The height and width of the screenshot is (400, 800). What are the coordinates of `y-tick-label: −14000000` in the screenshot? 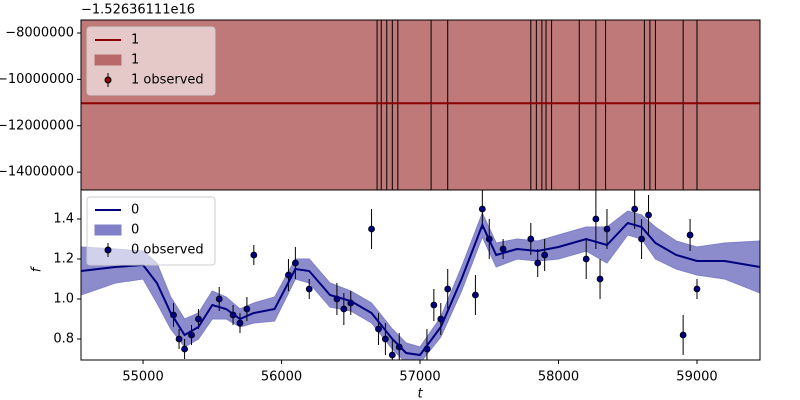 It's located at (37, 172).